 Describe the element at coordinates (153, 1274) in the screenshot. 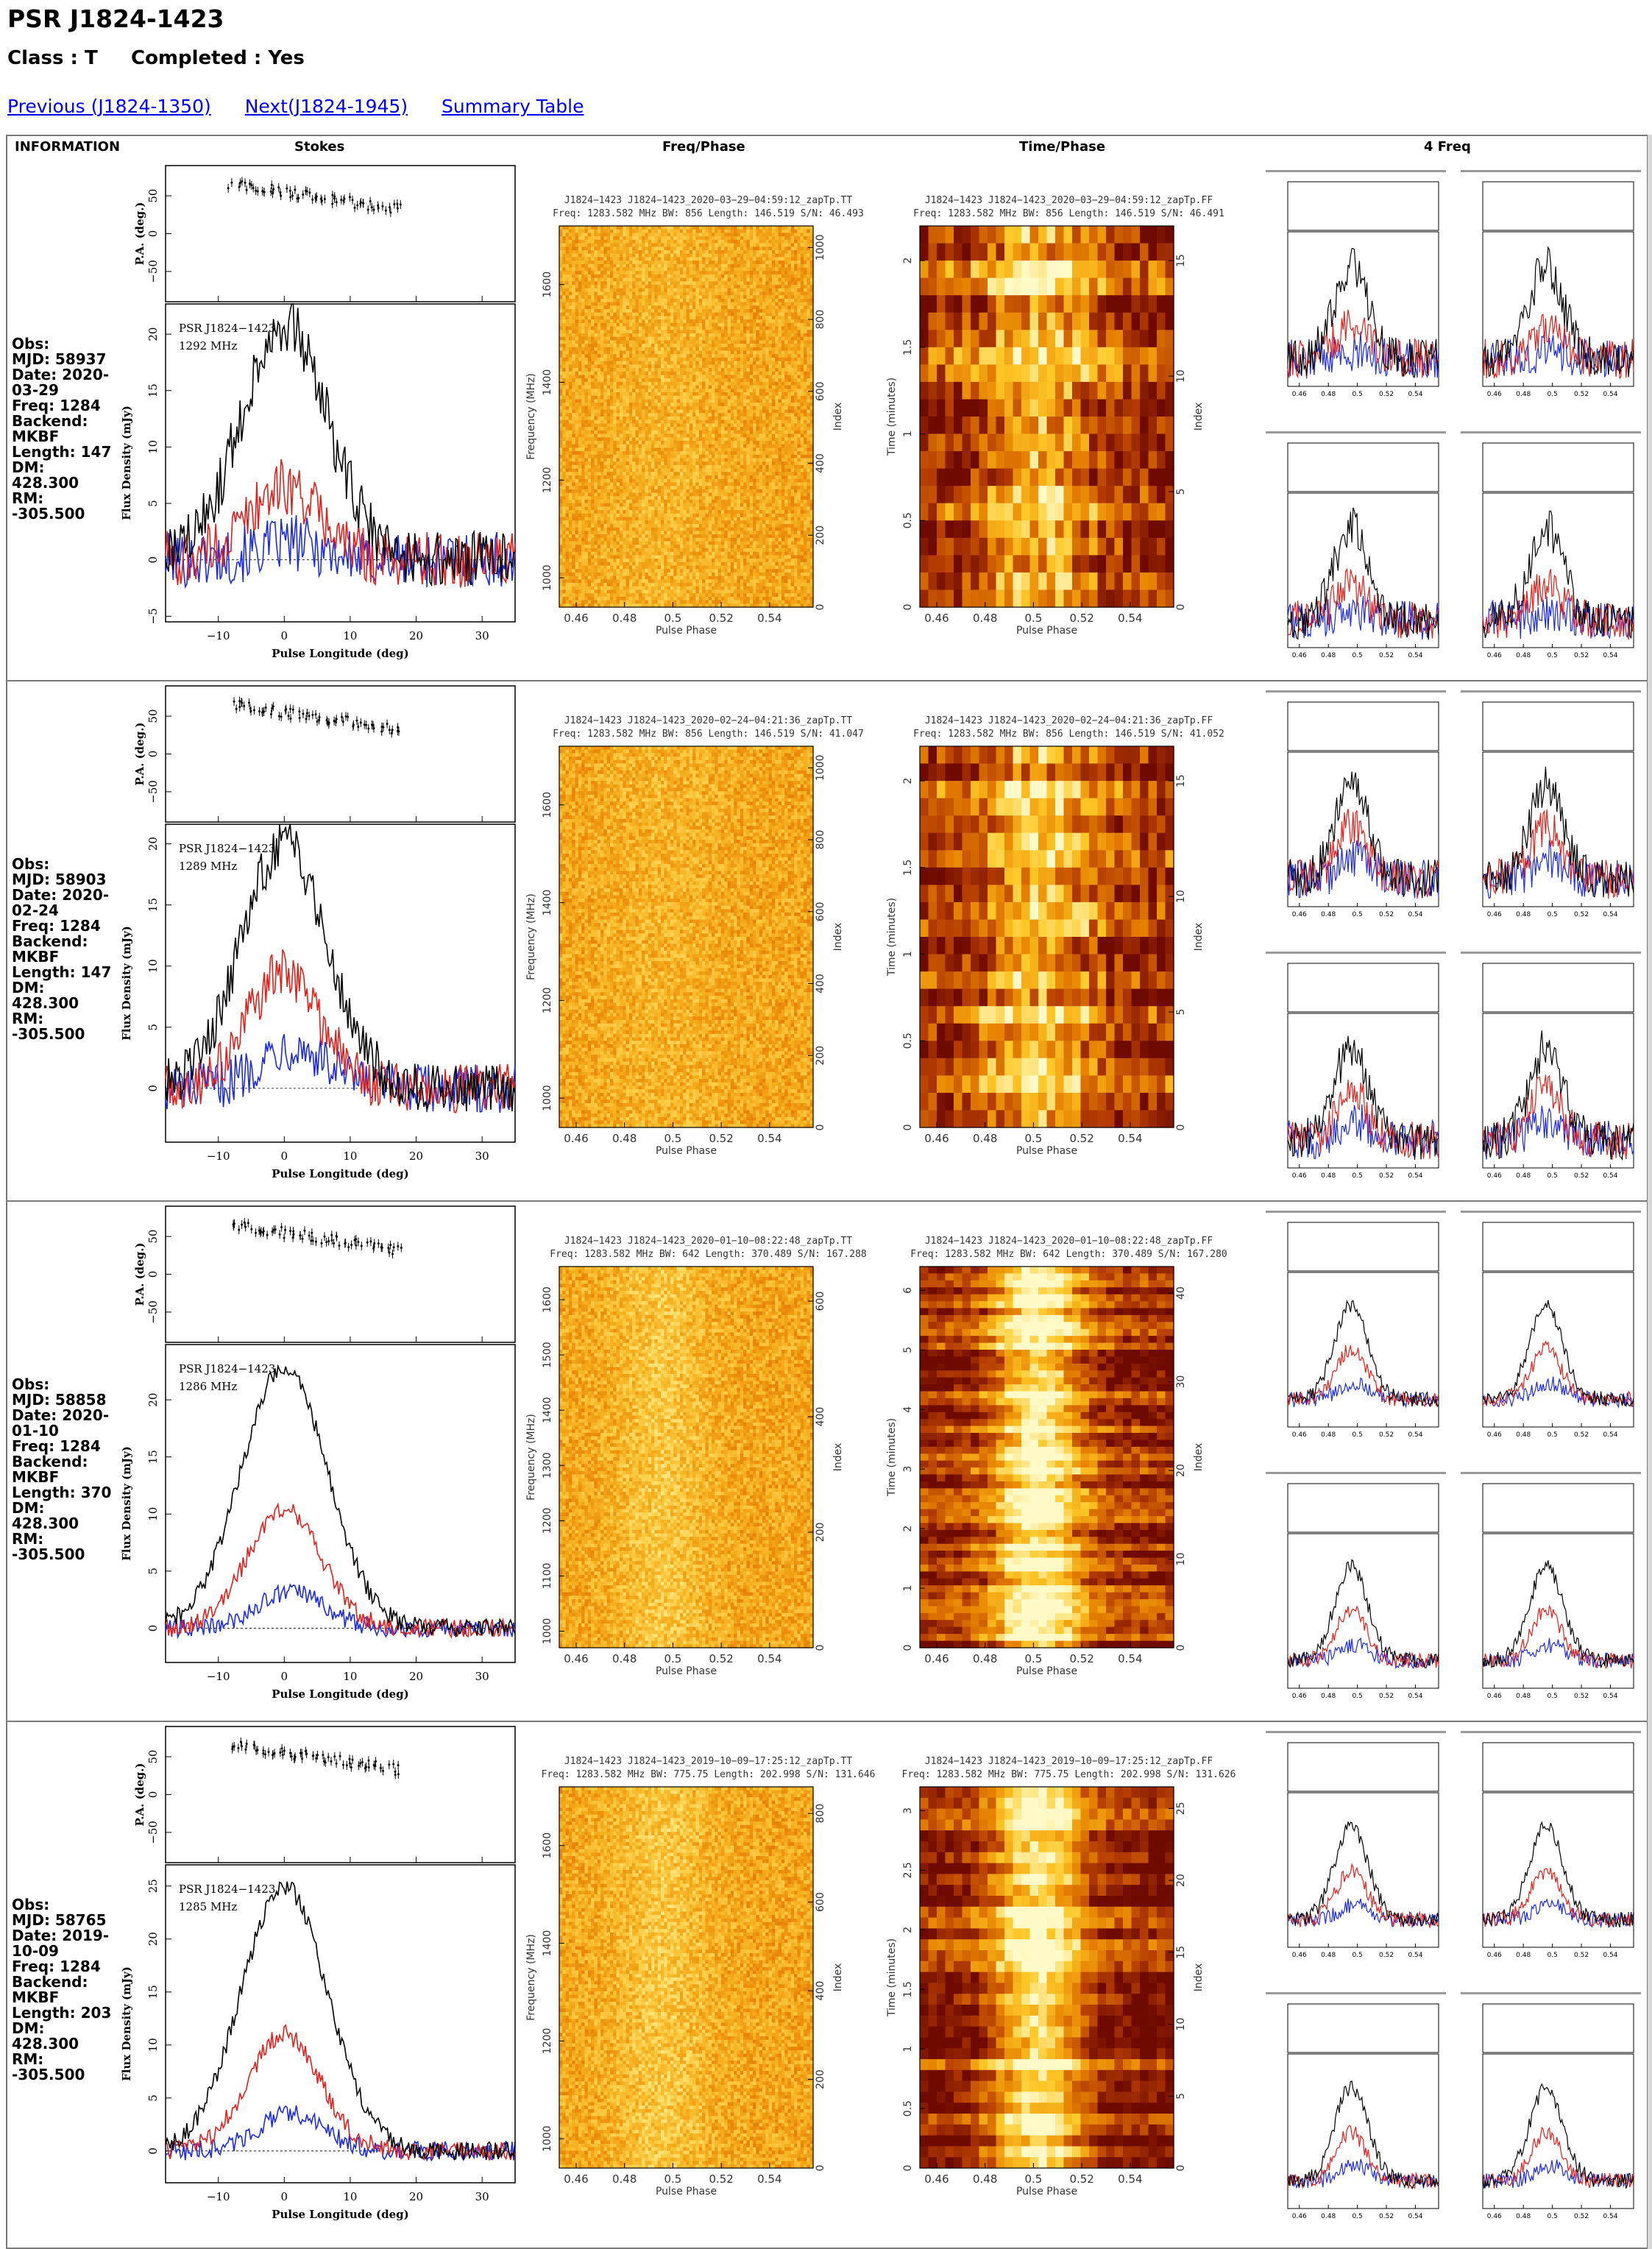

I see `stokes-pa-tick: 0` at that location.